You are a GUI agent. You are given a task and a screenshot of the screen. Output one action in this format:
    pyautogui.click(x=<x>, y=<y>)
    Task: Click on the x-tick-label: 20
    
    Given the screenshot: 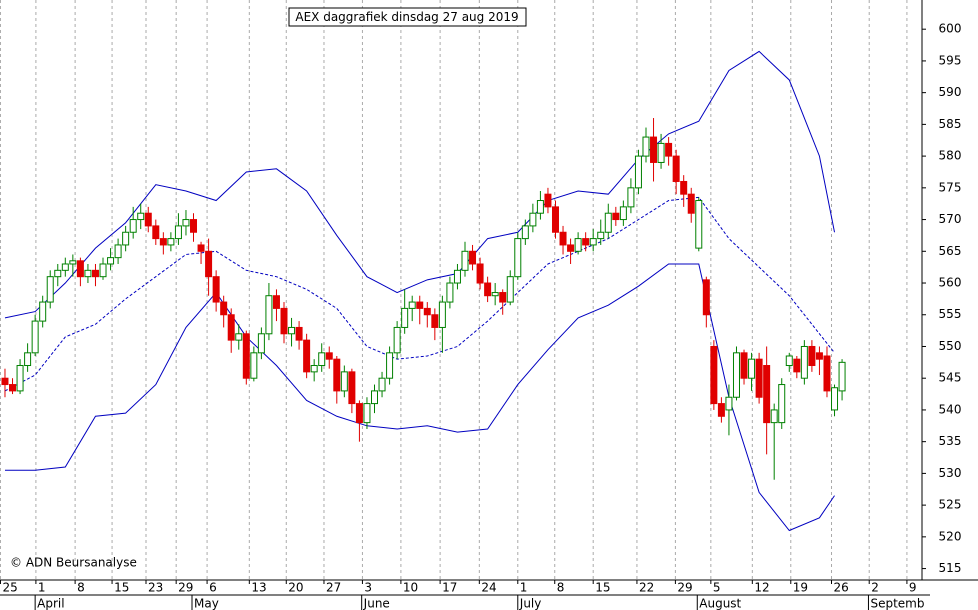 What is the action you would take?
    pyautogui.click(x=295, y=588)
    